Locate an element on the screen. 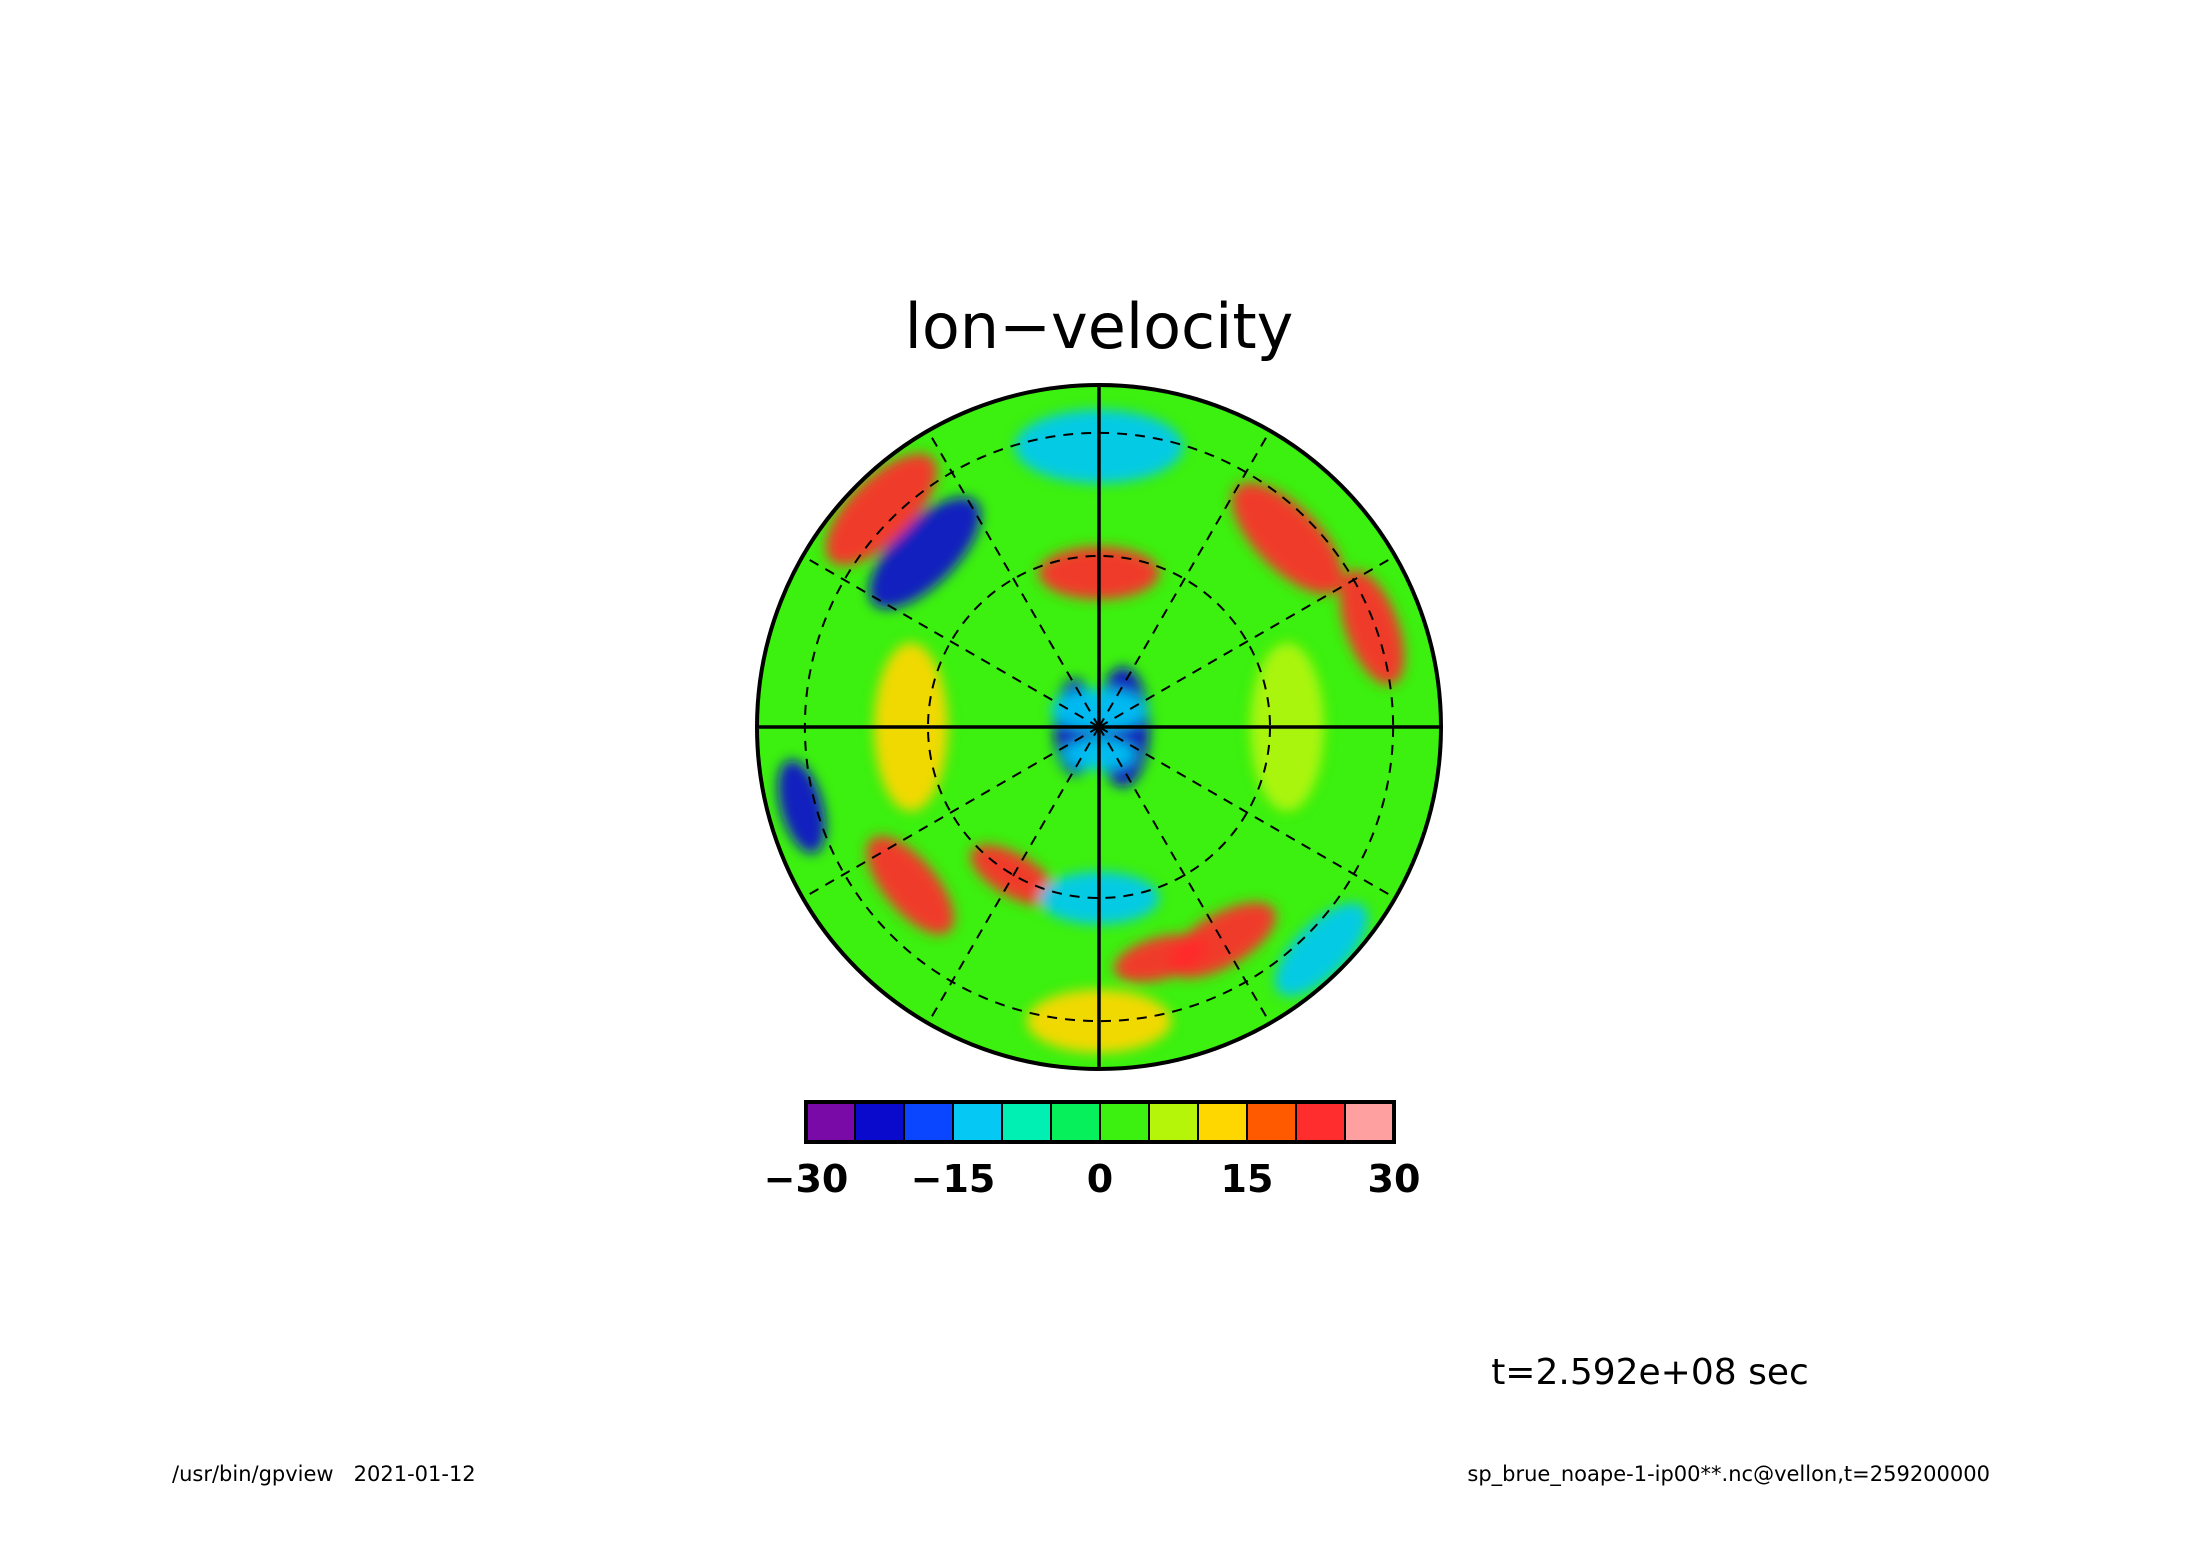 The width and height of the screenshot is (2188, 1546). colorbar-frame is located at coordinates (1100, 1122).